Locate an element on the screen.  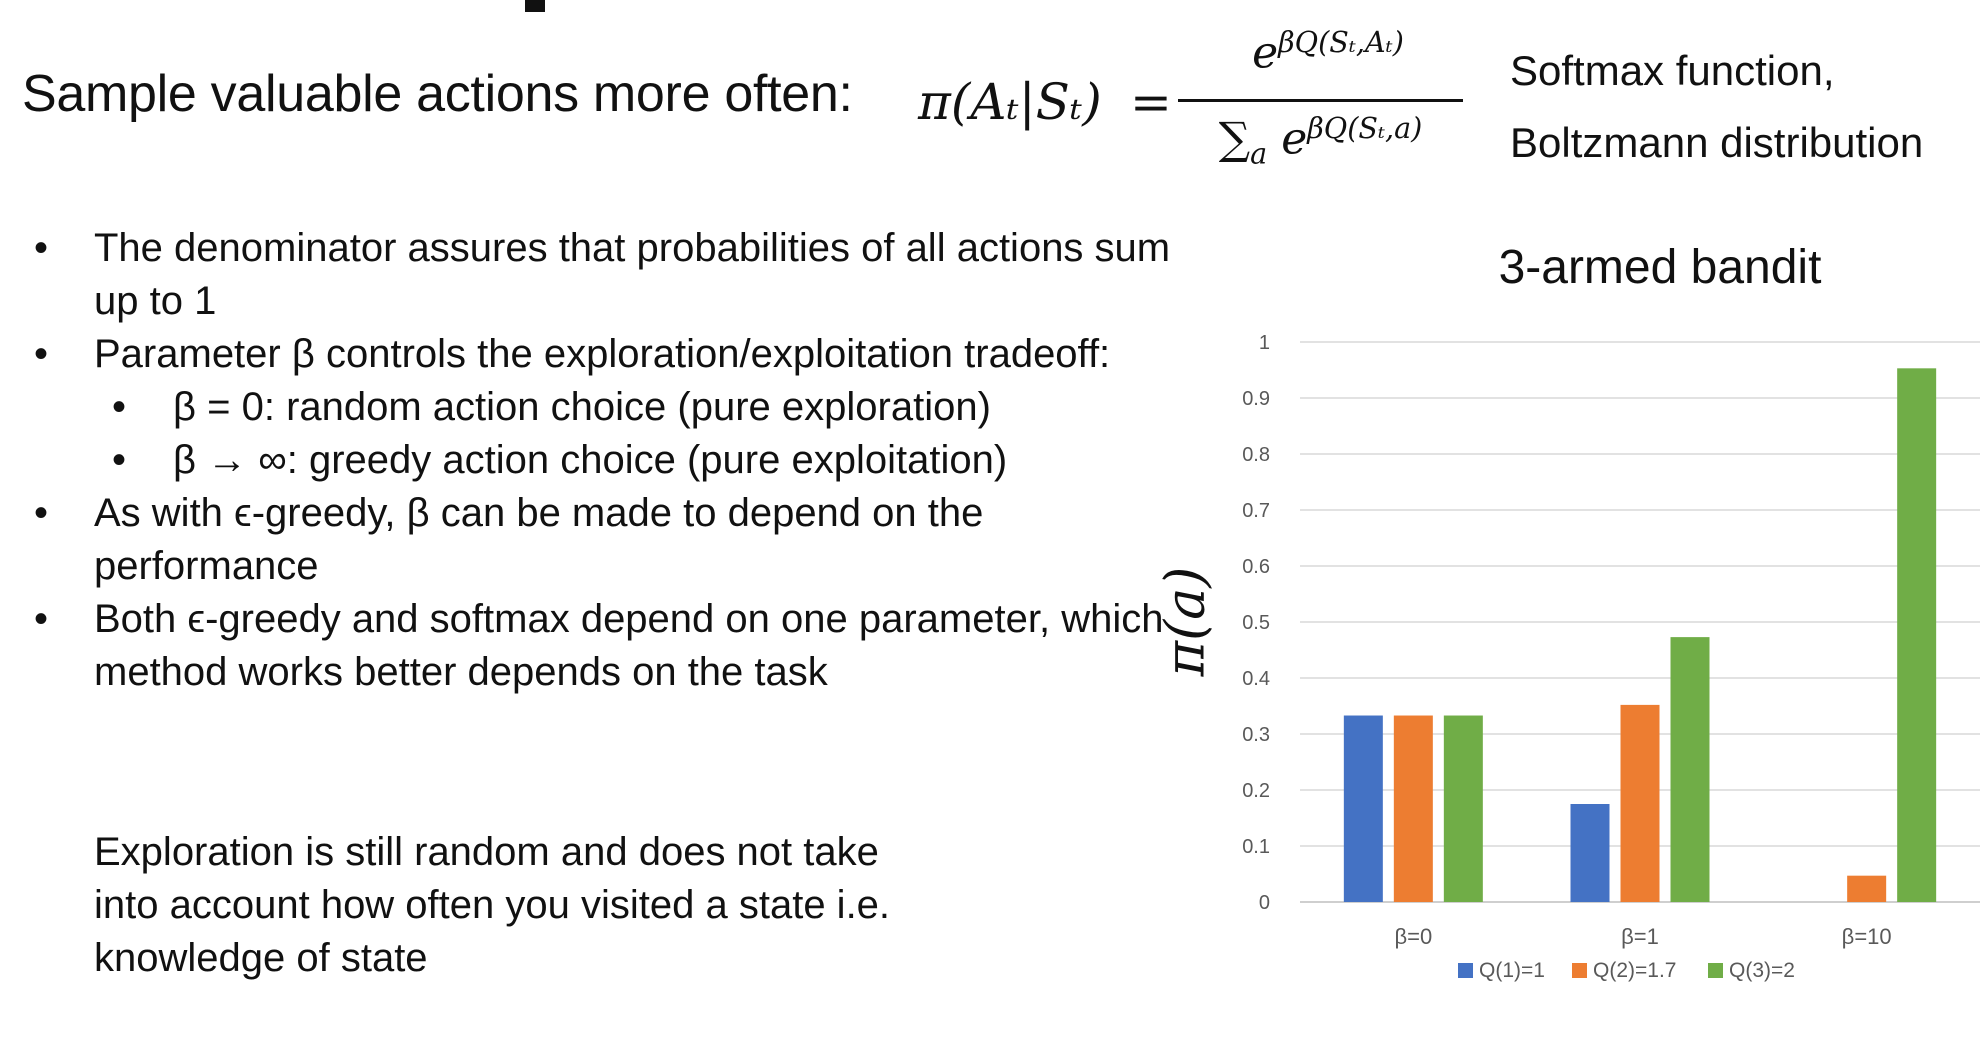
formula-caption: Softmax function, Boltzmann distribution is located at coordinates (1716, 107).